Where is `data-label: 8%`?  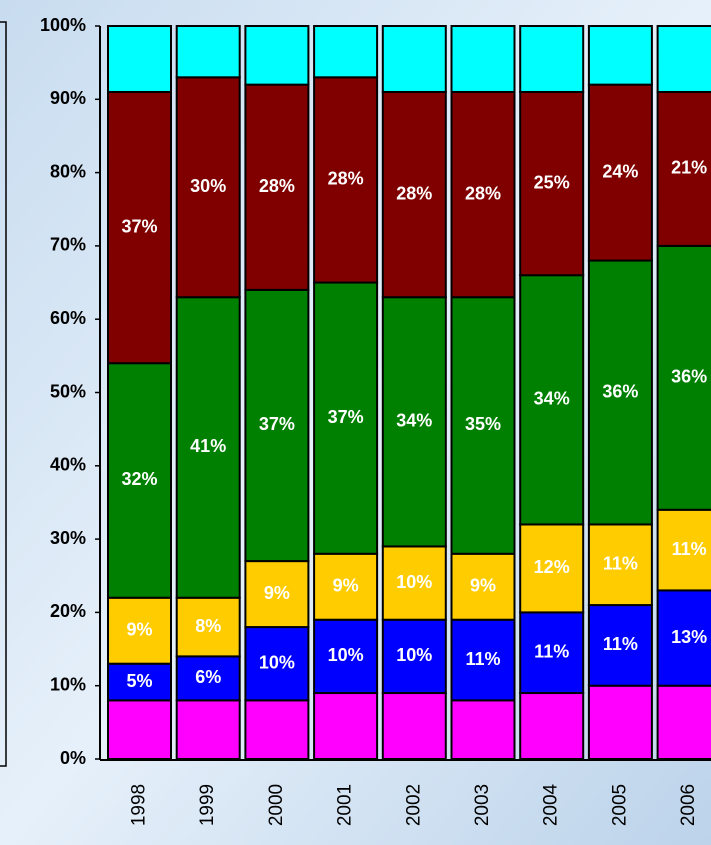
data-label: 8% is located at coordinates (208, 626).